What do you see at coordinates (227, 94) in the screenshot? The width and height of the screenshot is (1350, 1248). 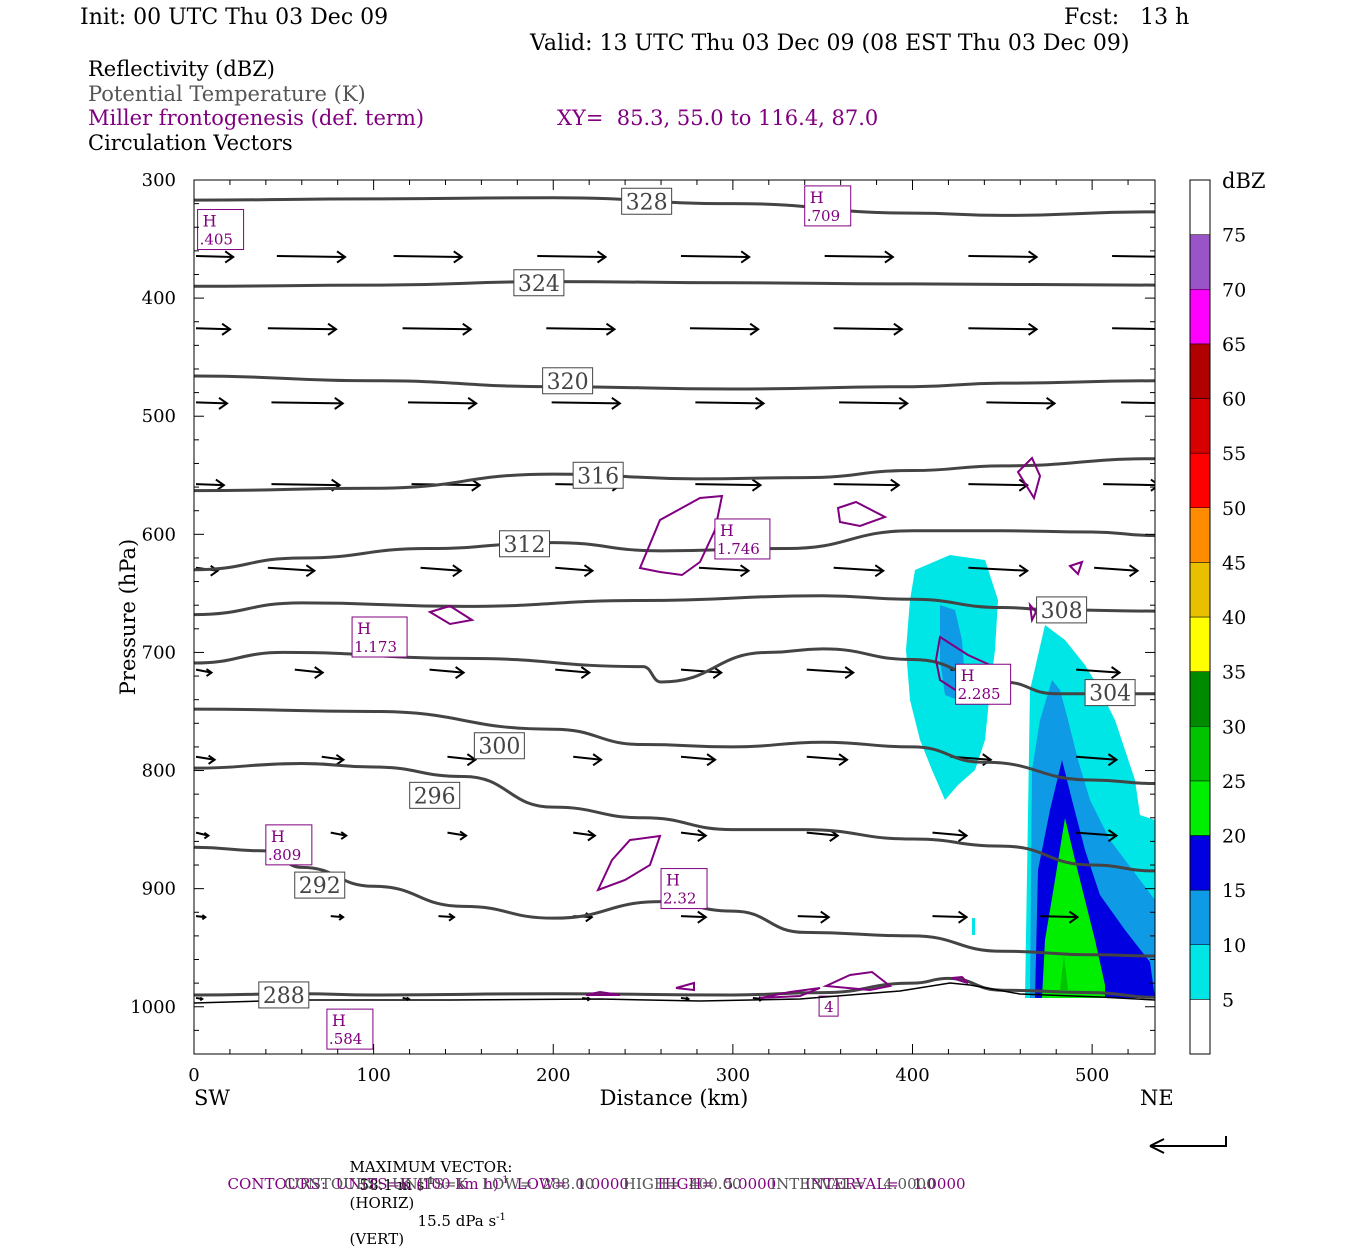 I see `theta-label: Potential Temperature (K)` at bounding box center [227, 94].